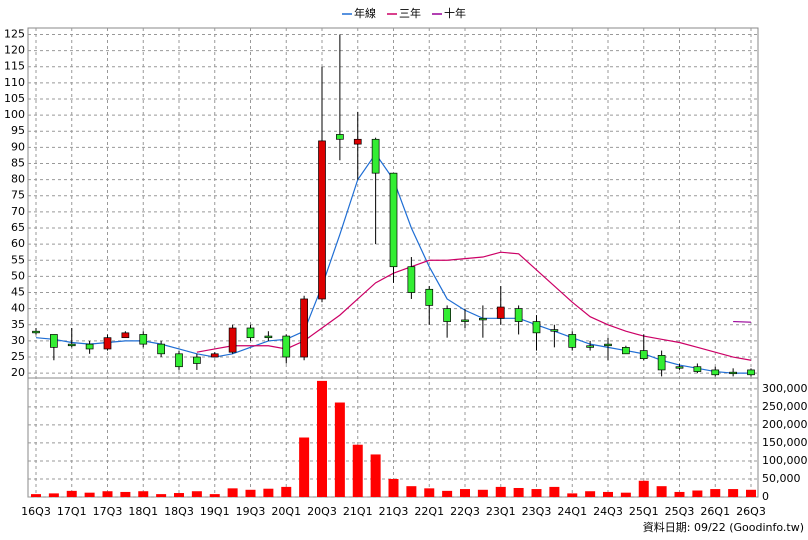 The height and width of the screenshot is (540, 808). What do you see at coordinates (14, 66) in the screenshot?
I see `y-tick-label: 115` at bounding box center [14, 66].